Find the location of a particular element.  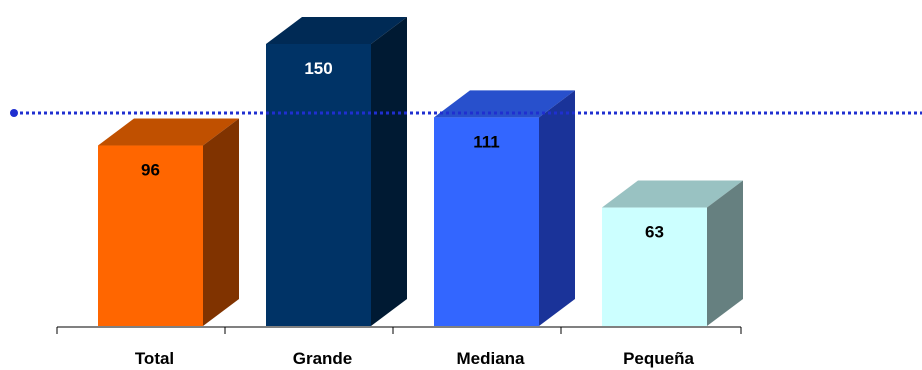

x-tick-label: Total is located at coordinates (154, 358).